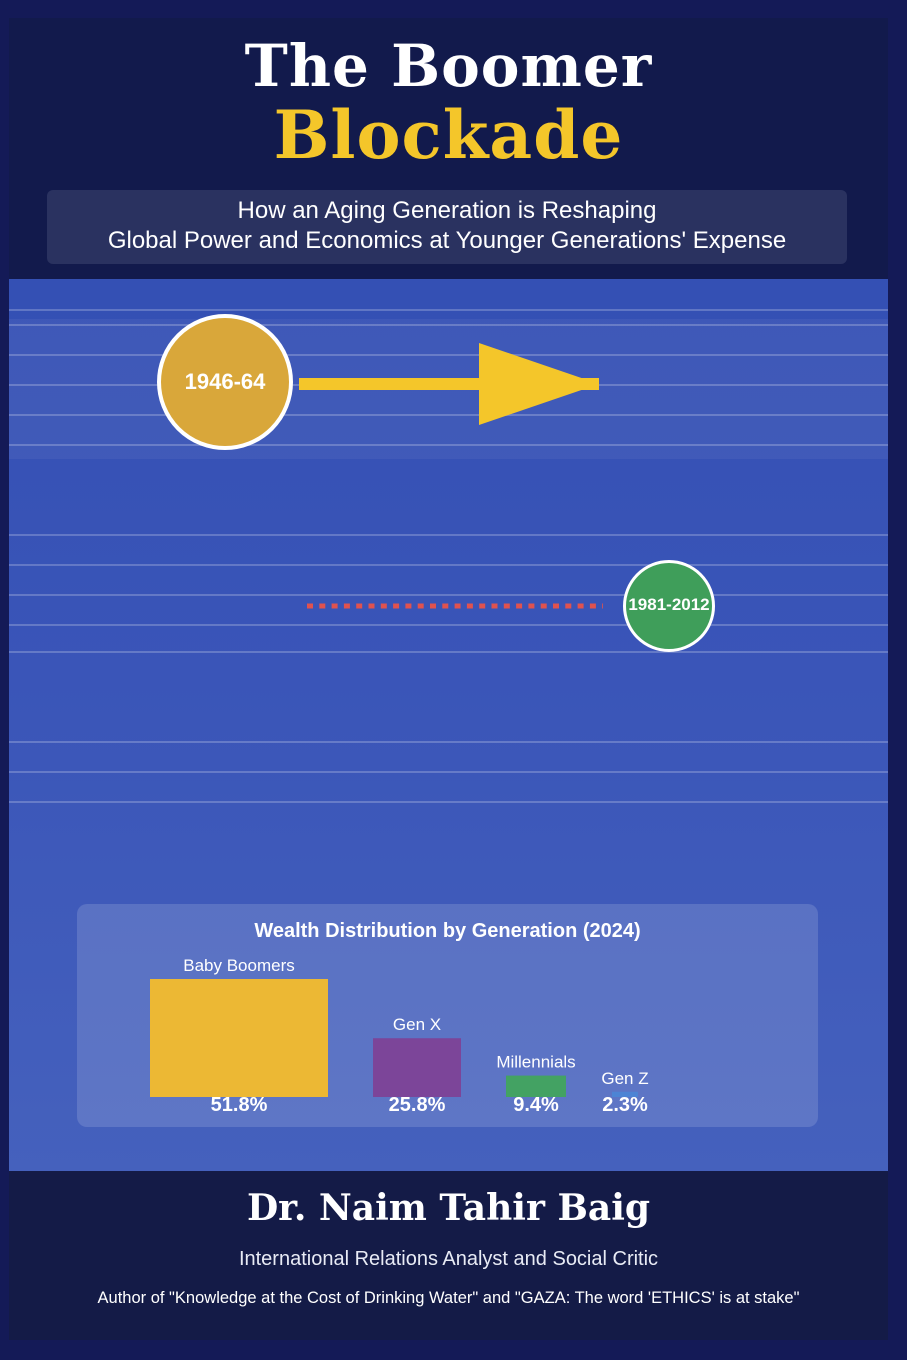 The height and width of the screenshot is (1360, 907). I want to click on millennial-years-circle: 1981-2012, so click(669, 606).